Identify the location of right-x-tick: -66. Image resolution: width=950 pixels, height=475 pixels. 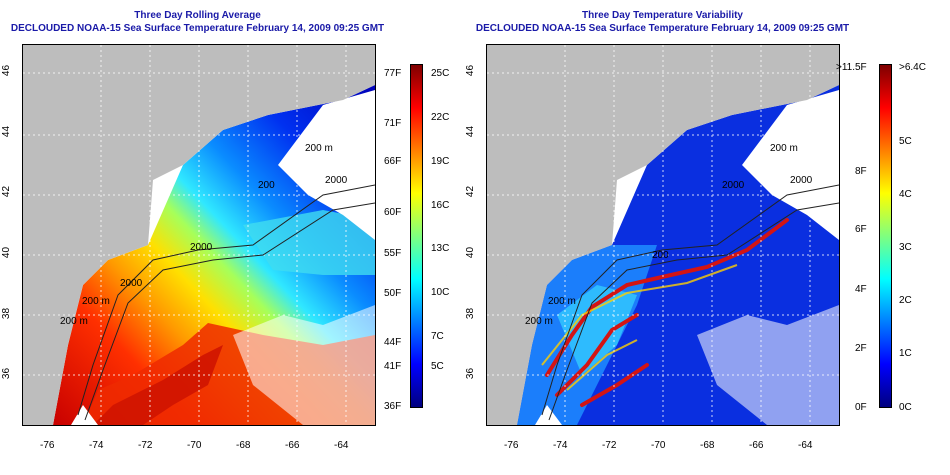
(756, 445).